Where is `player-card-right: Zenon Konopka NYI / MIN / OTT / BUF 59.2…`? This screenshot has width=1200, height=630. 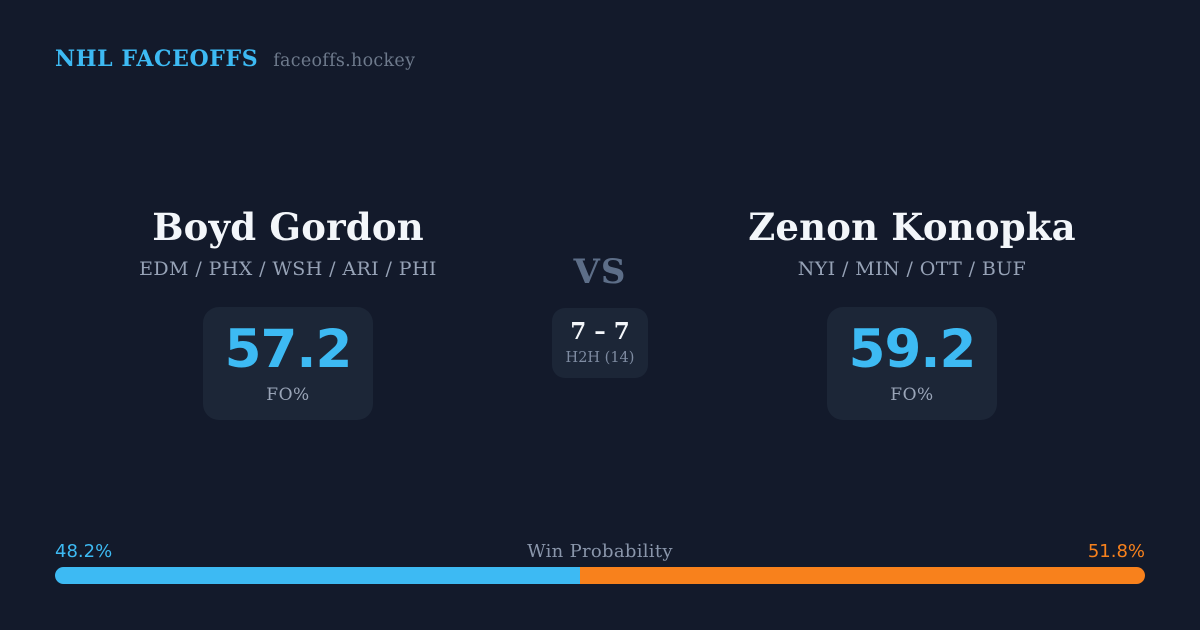 player-card-right: Zenon Konopka NYI / MIN / OTT / BUF 59.2… is located at coordinates (912, 313).